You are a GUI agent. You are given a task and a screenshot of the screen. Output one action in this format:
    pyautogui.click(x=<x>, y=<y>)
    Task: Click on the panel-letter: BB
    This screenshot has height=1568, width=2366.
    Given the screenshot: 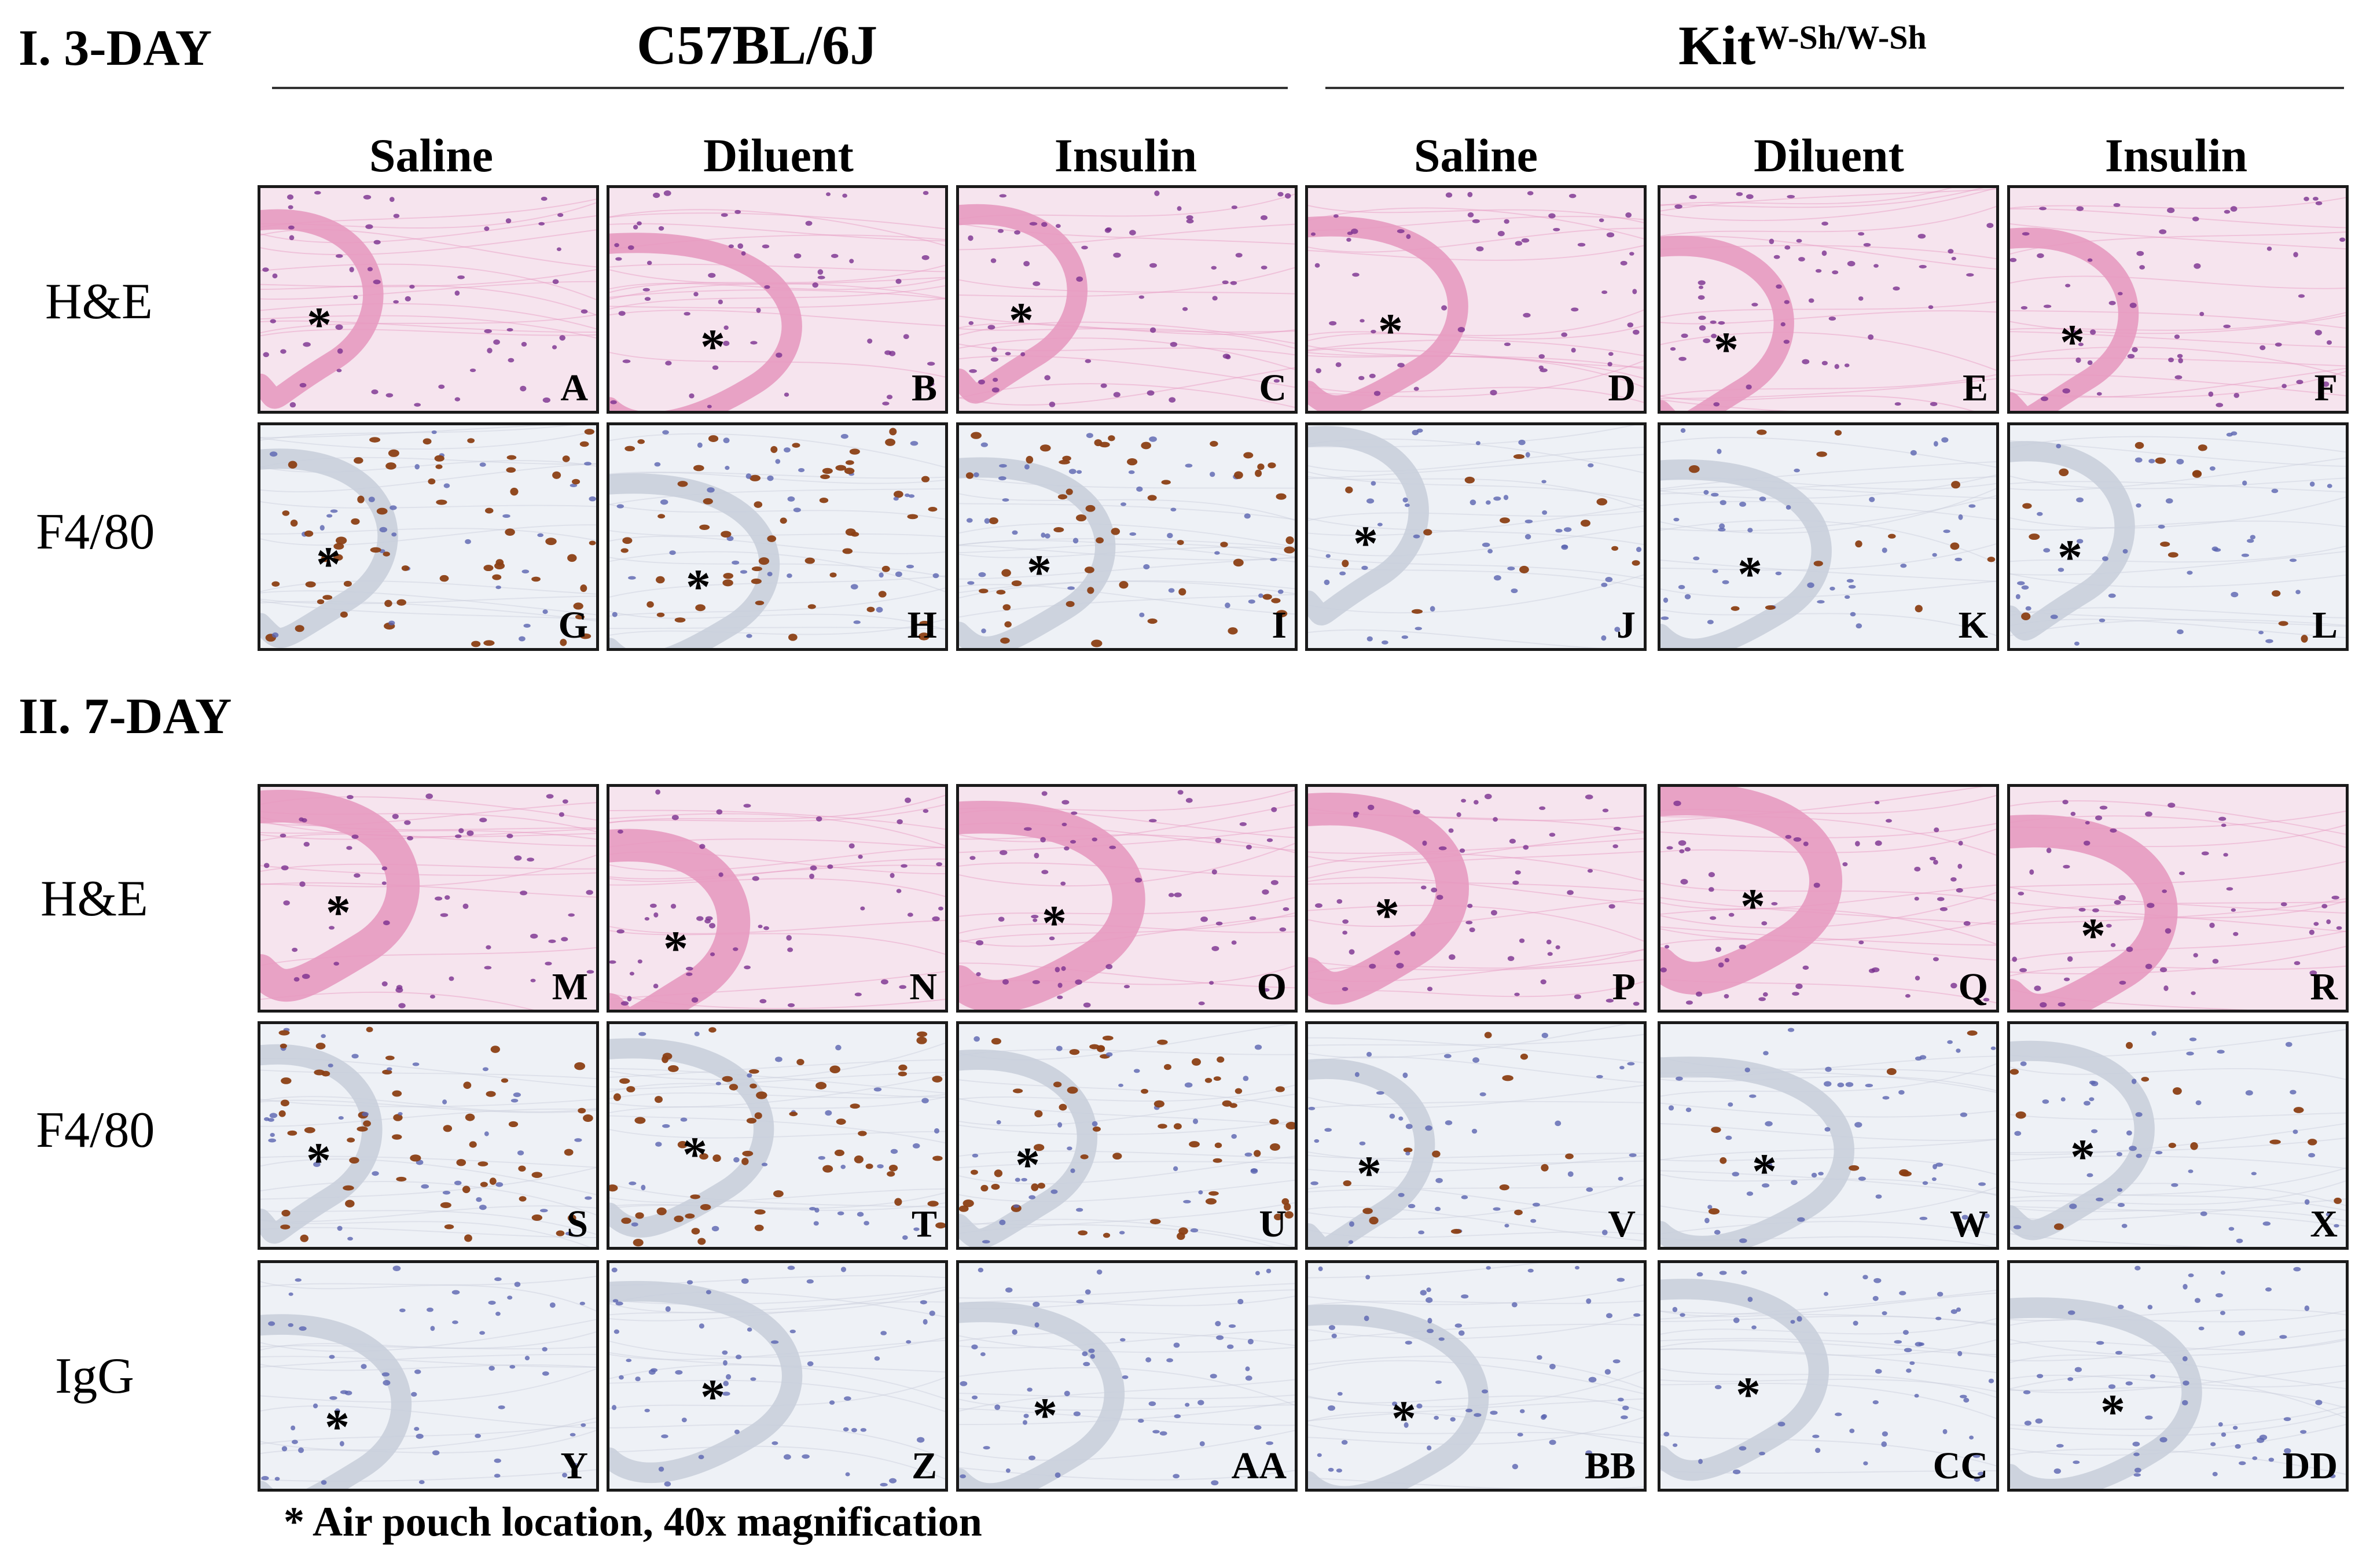 What is the action you would take?
    pyautogui.click(x=1610, y=1466)
    